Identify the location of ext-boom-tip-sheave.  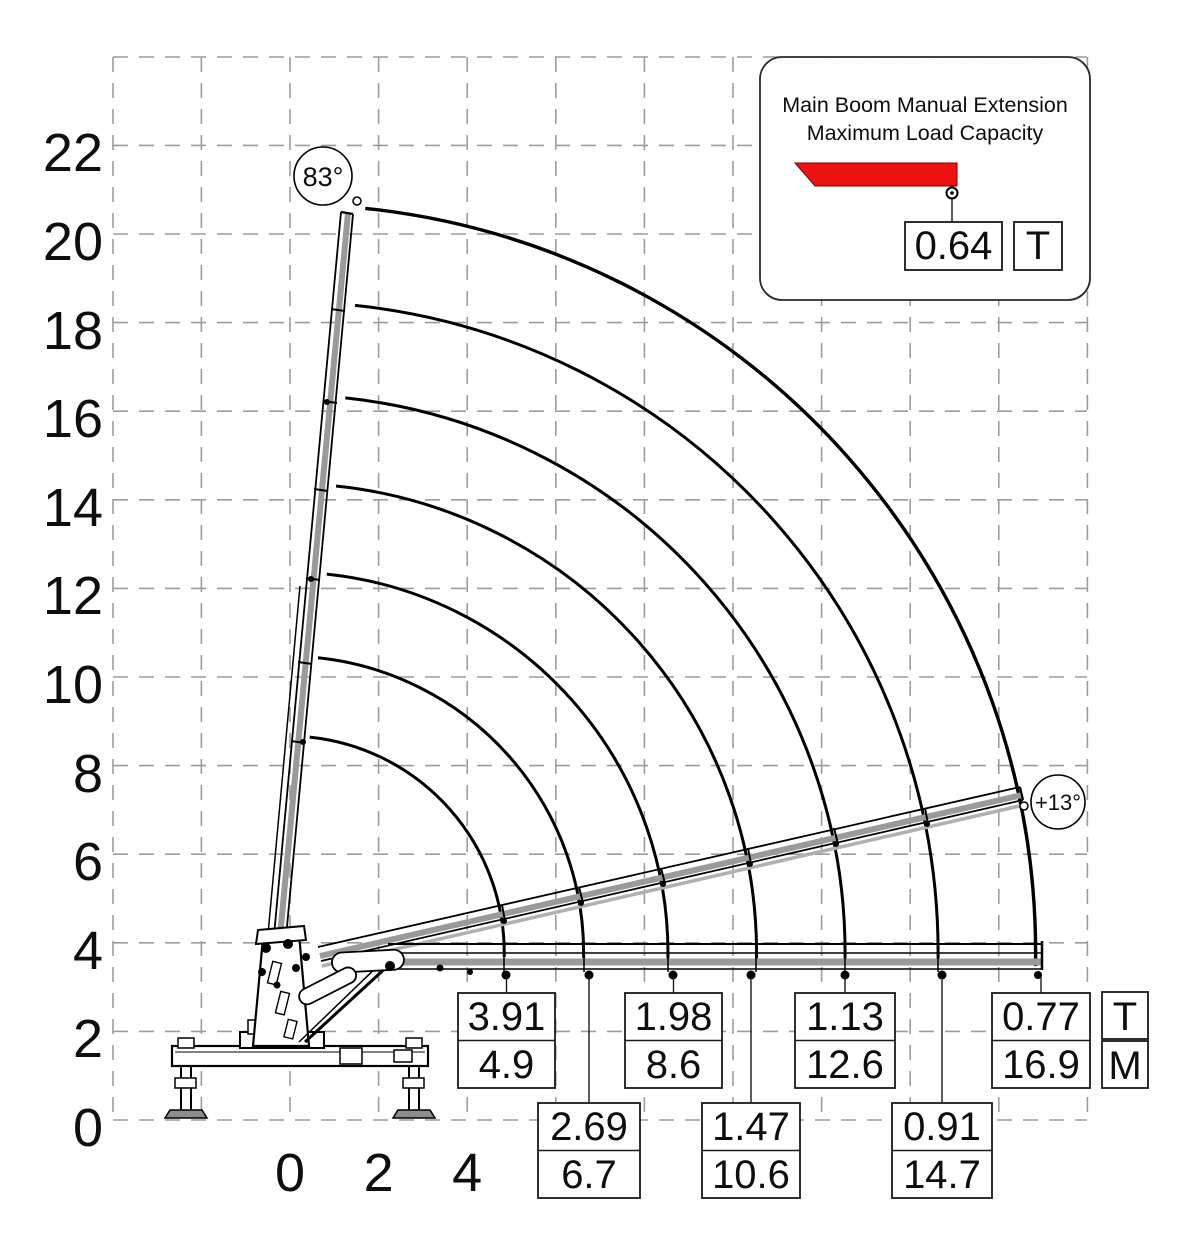
(1024, 806).